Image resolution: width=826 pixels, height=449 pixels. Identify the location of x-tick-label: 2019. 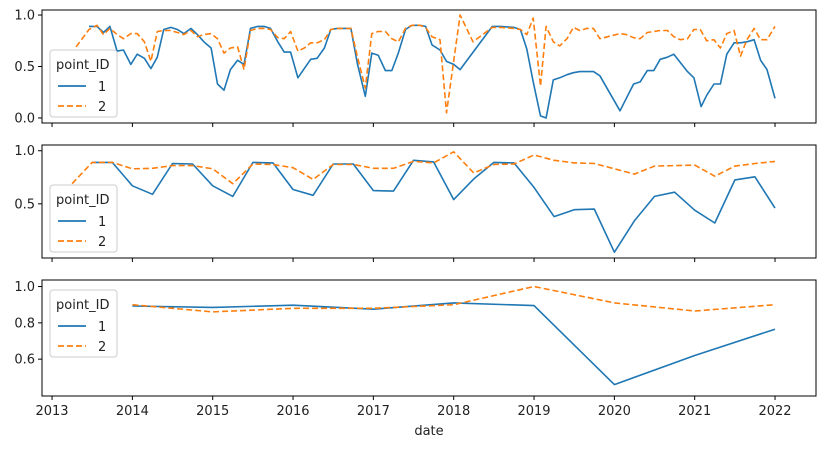
(533, 411).